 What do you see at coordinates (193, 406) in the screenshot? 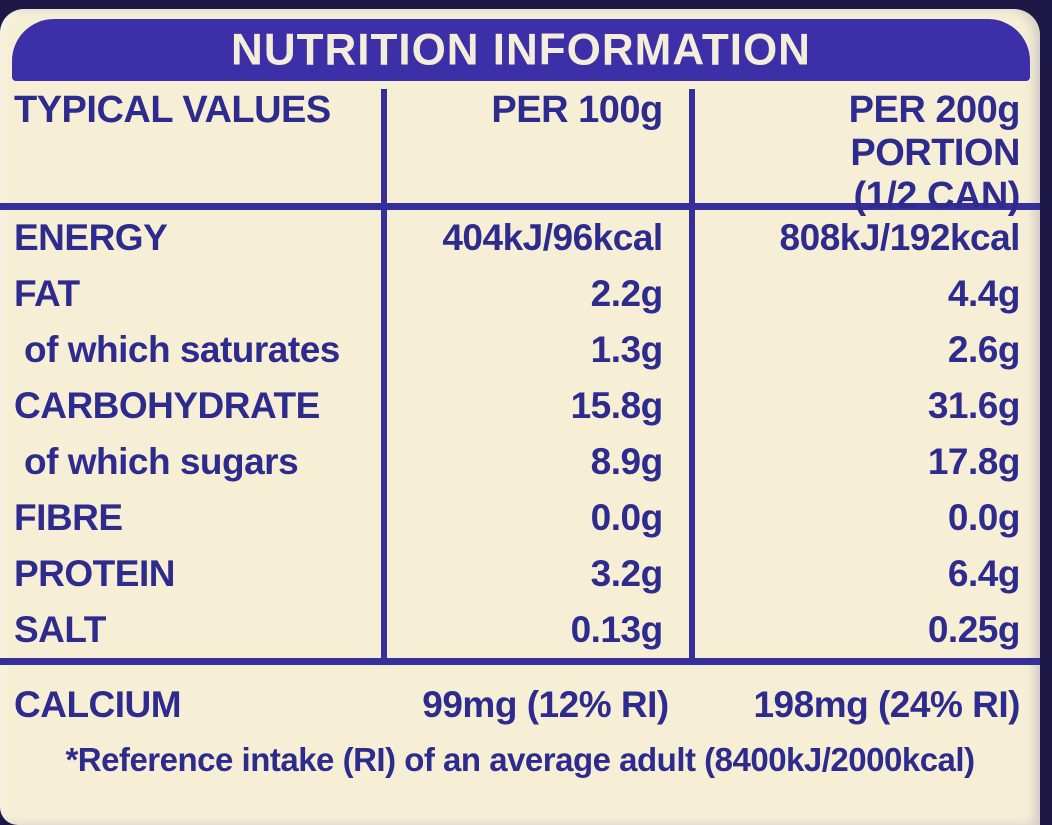
I see `row-label: CARBOHYDRATE` at bounding box center [193, 406].